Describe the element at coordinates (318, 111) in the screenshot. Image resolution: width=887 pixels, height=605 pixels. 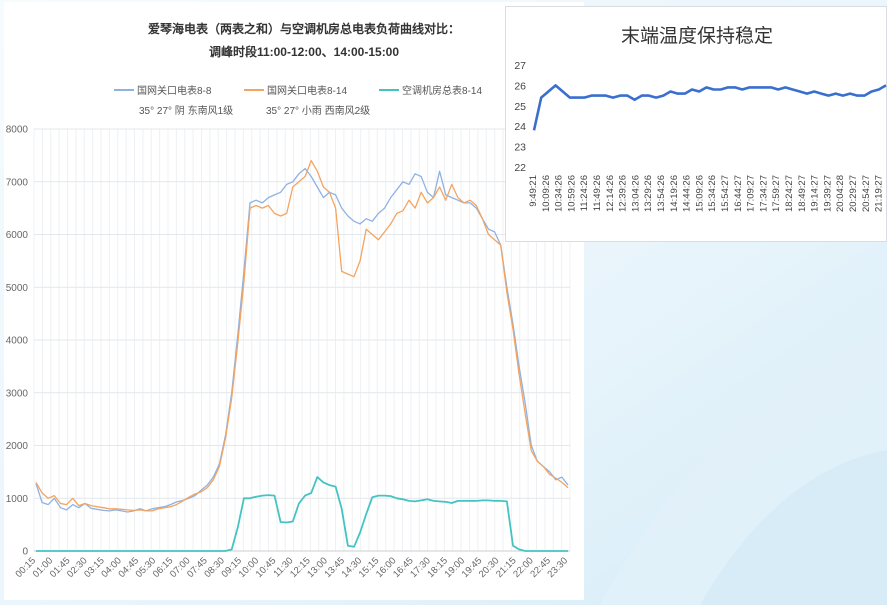
I see `weather-note-2: 35° 27° 小雨 西南风2级` at that location.